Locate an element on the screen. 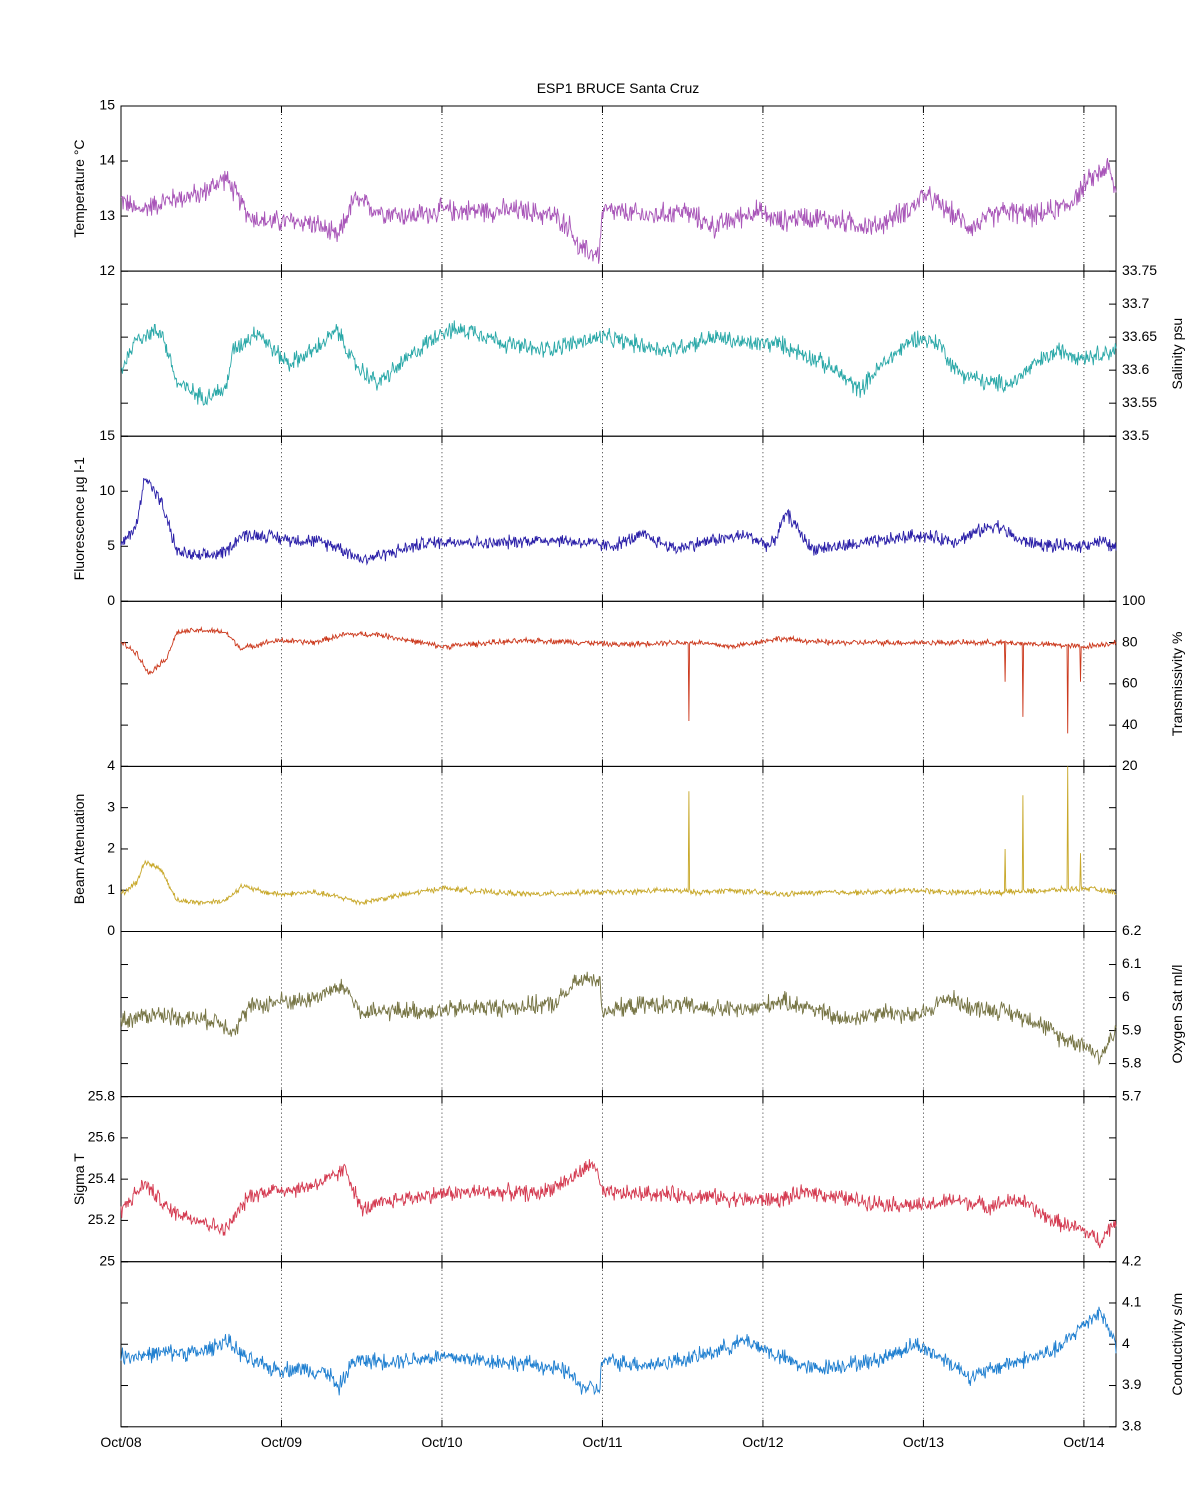 This screenshot has width=1200, height=1501. y-tick-label: 5.9 is located at coordinates (1132, 1029).